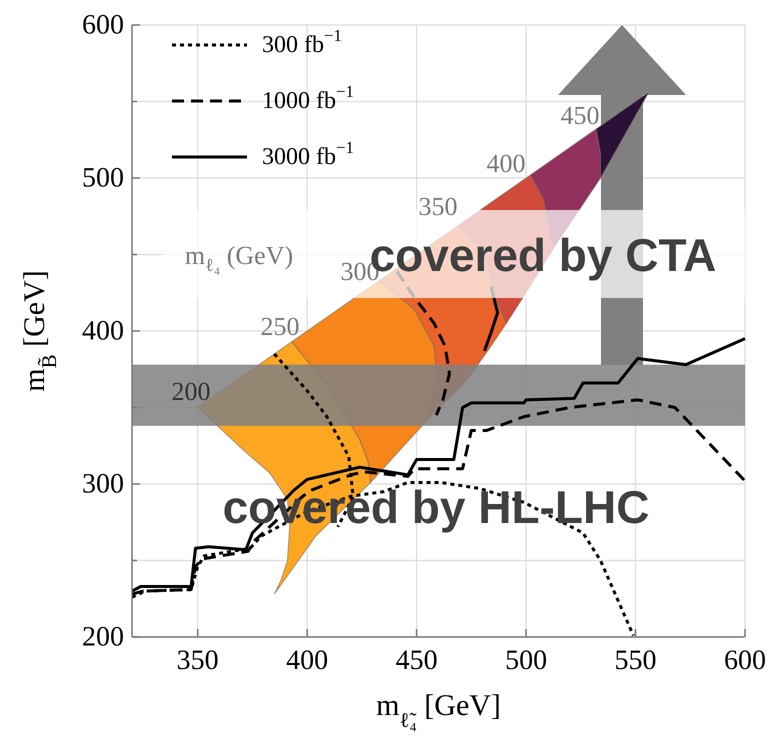 Image resolution: width=774 pixels, height=741 pixels. What do you see at coordinates (103, 637) in the screenshot?
I see `y-tick-label: 200` at bounding box center [103, 637].